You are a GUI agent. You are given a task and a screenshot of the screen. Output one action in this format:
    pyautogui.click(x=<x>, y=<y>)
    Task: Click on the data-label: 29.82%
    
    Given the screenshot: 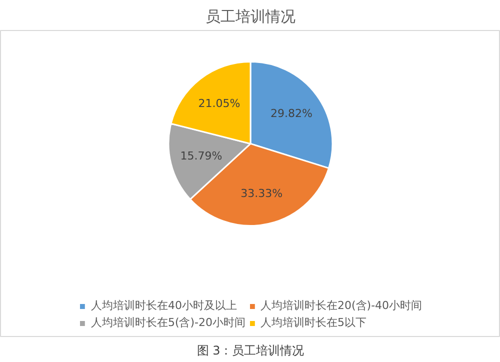 What is the action you would take?
    pyautogui.click(x=291, y=113)
    